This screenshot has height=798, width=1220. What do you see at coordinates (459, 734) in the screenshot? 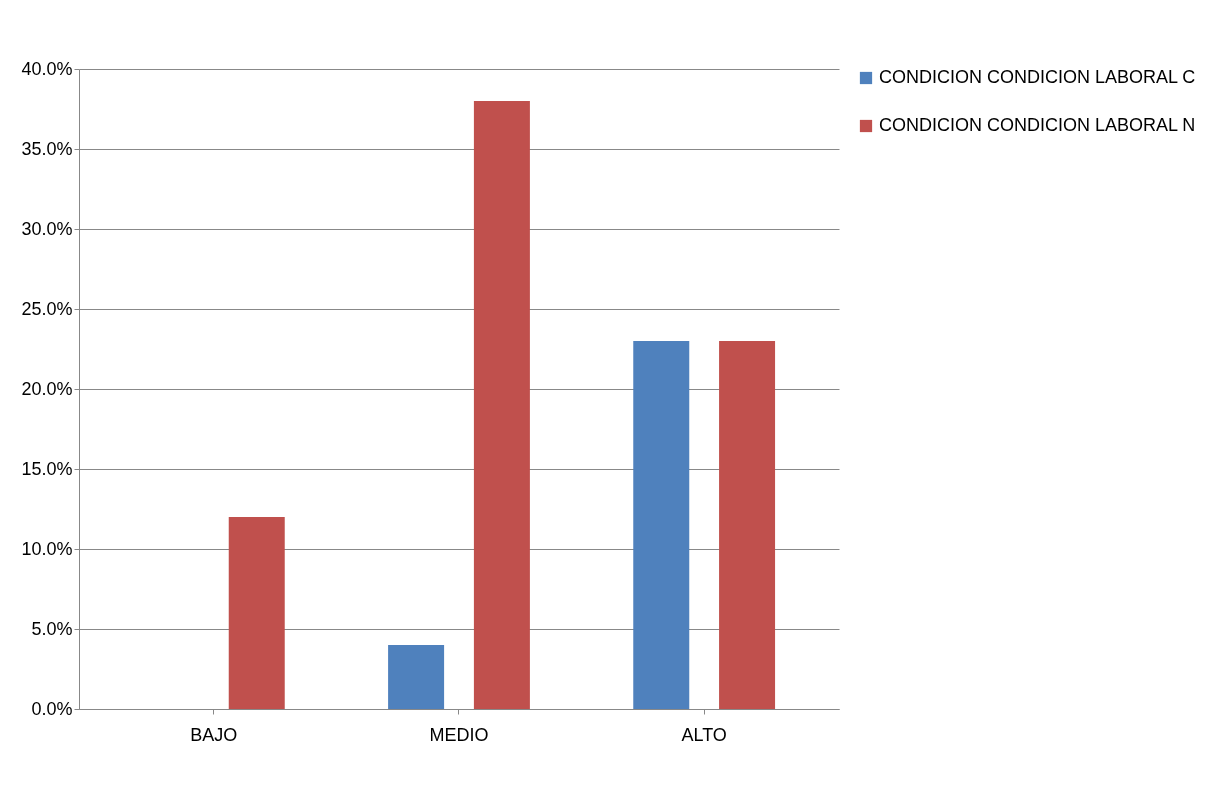
I see `x-tick-label: MEDIO` at bounding box center [459, 734].